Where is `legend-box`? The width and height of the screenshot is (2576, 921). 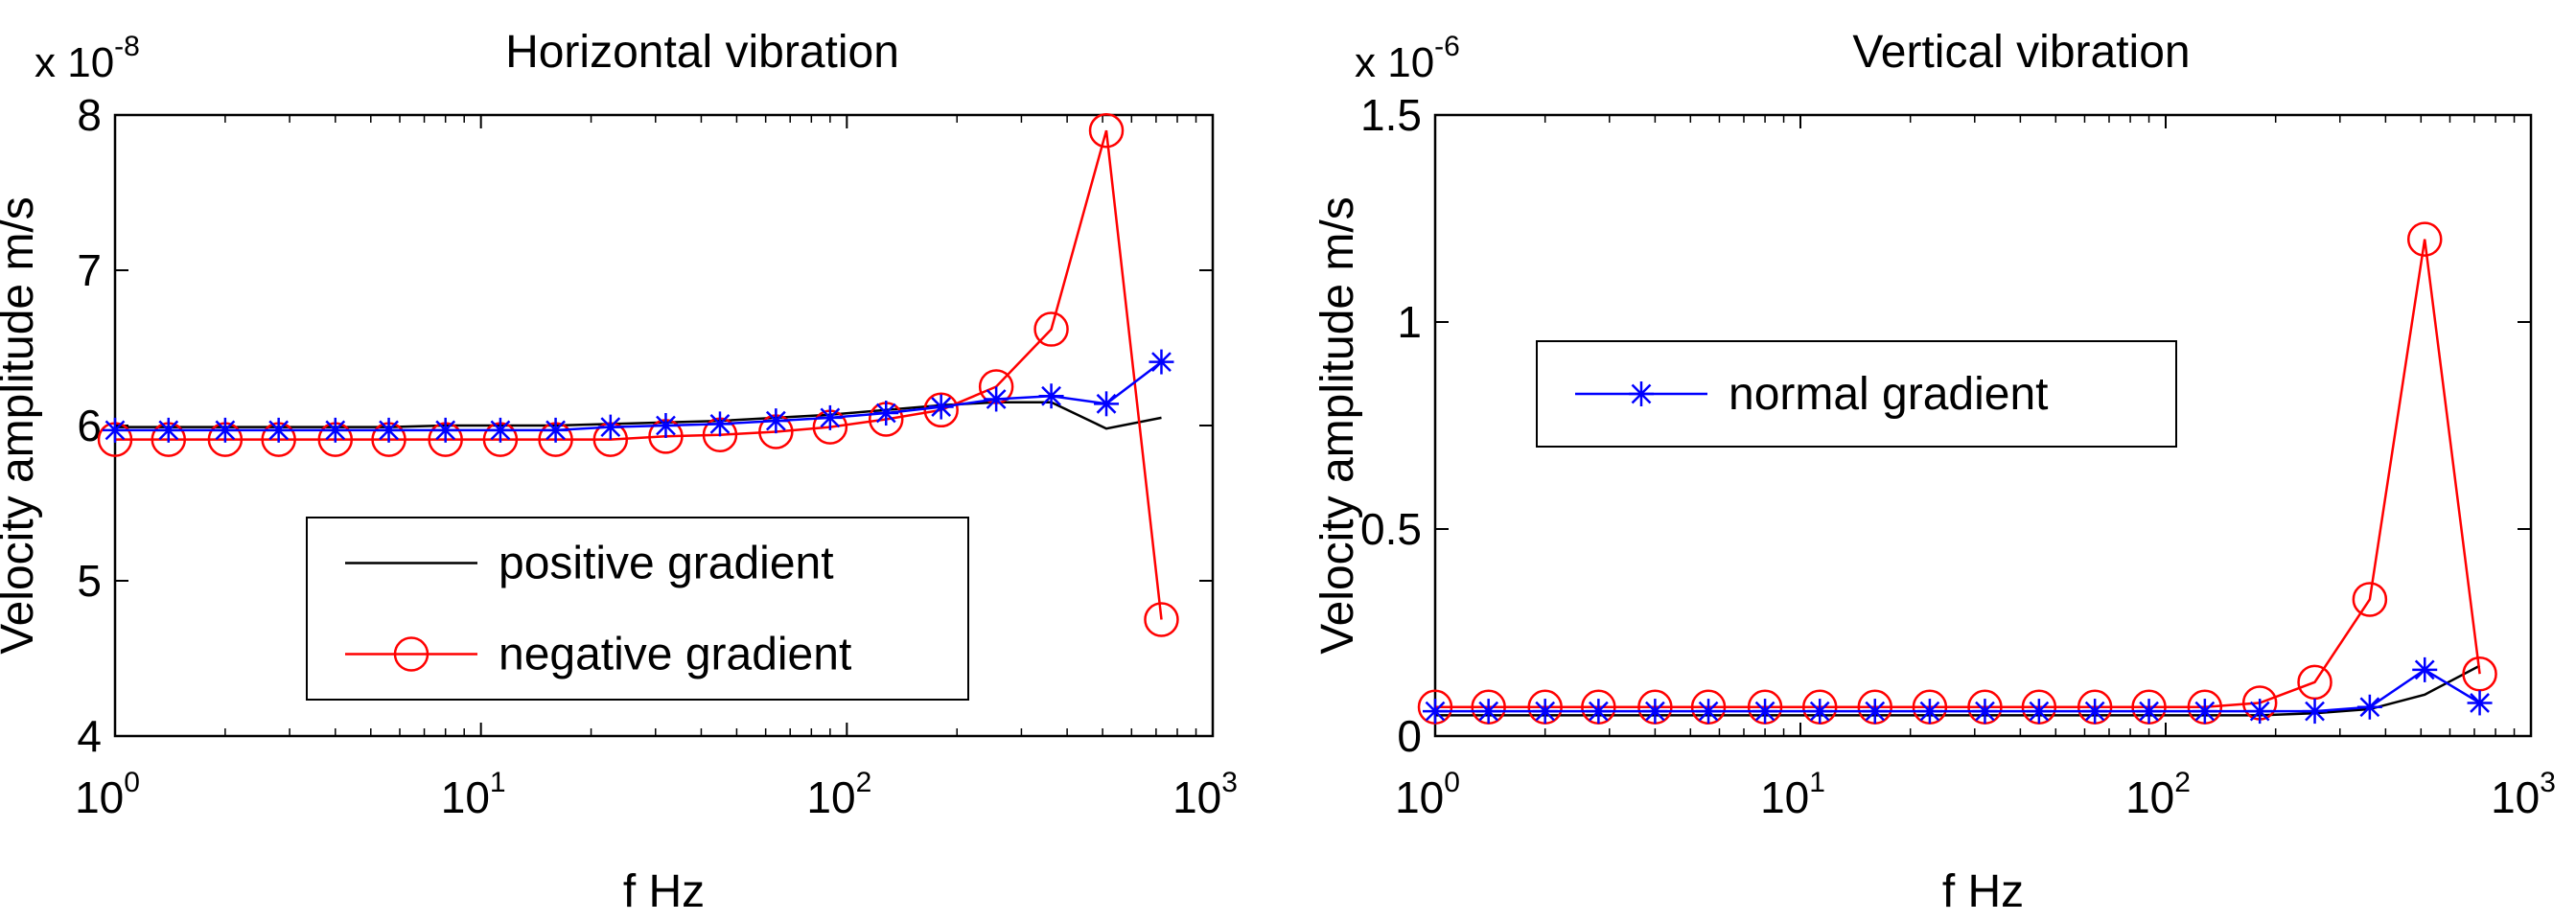
legend-box is located at coordinates (1857, 394).